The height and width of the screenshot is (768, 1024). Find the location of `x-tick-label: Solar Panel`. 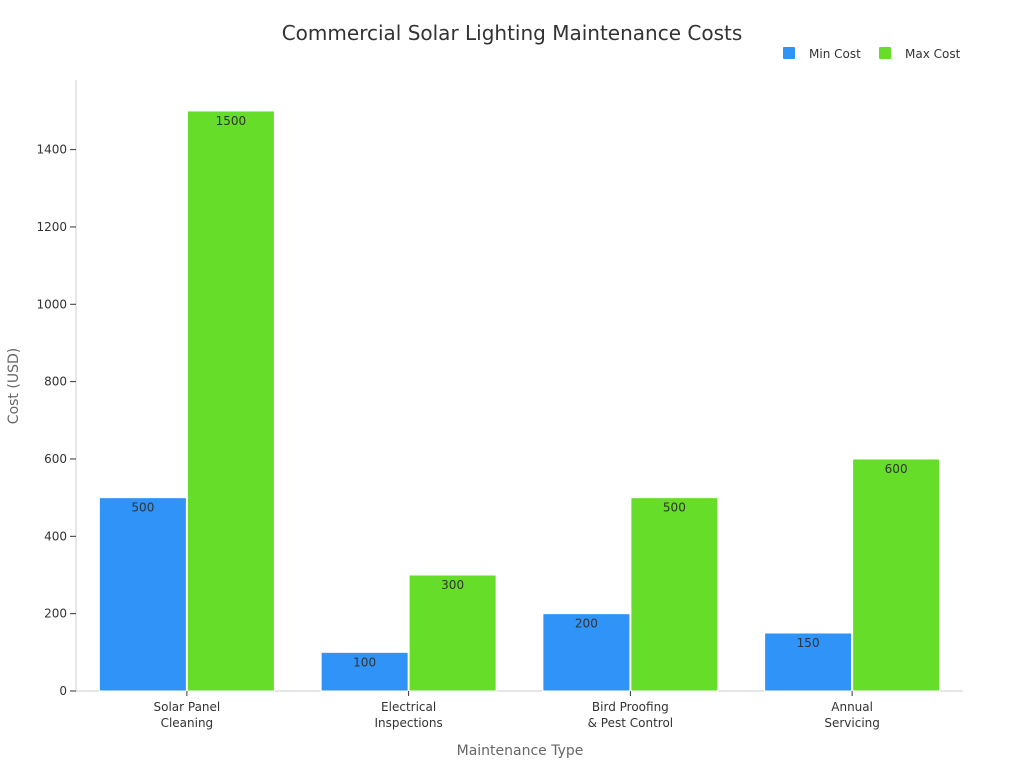

x-tick-label: Solar Panel is located at coordinates (186, 707).